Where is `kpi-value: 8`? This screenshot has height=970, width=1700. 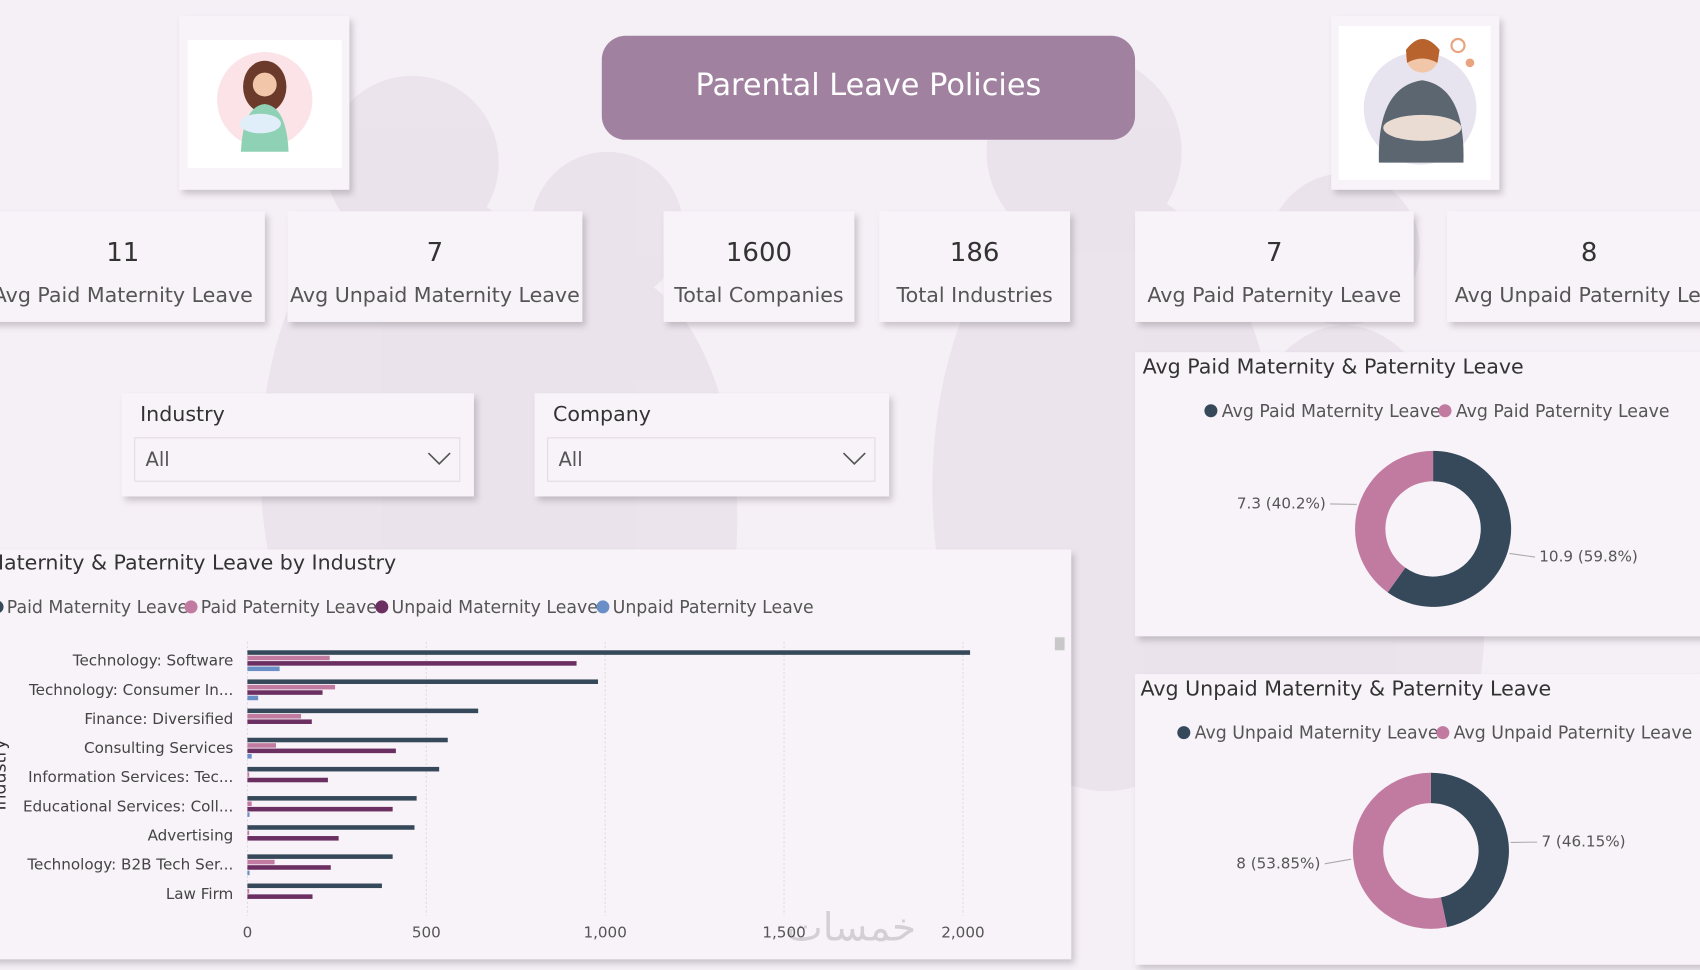 kpi-value: 8 is located at coordinates (1589, 253).